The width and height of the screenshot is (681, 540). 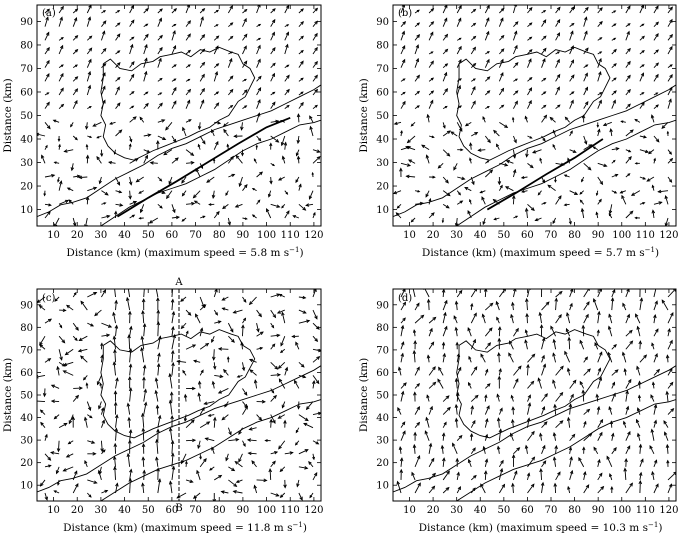 What do you see at coordinates (382, 210) in the screenshot?
I see `y-tick-label: 10` at bounding box center [382, 210].